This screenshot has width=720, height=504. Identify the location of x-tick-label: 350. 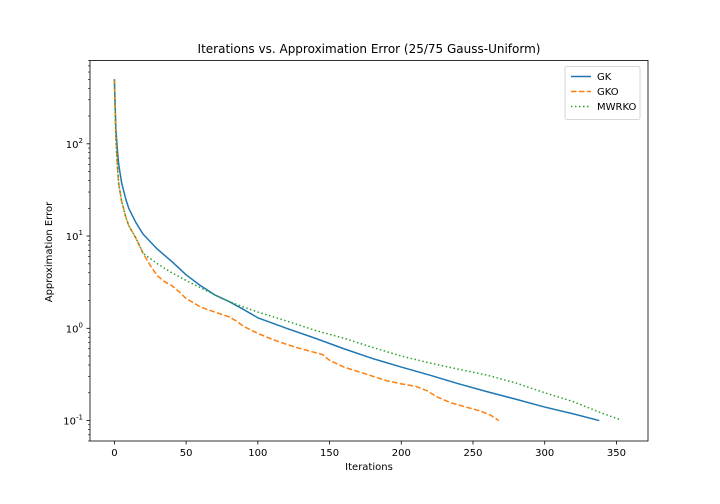
(616, 453).